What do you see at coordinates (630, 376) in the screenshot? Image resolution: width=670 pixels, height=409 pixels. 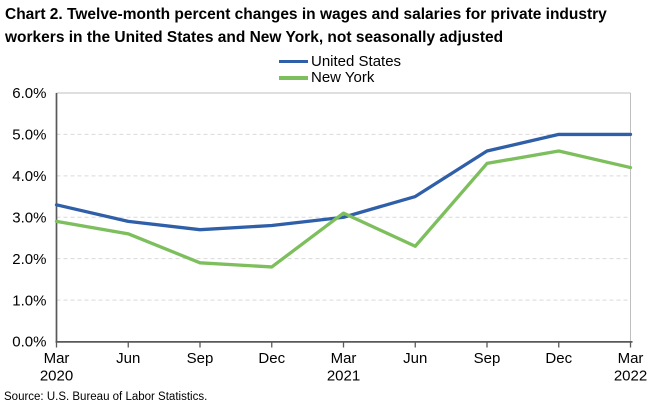 I see `x-tick-label: 2022` at bounding box center [630, 376].